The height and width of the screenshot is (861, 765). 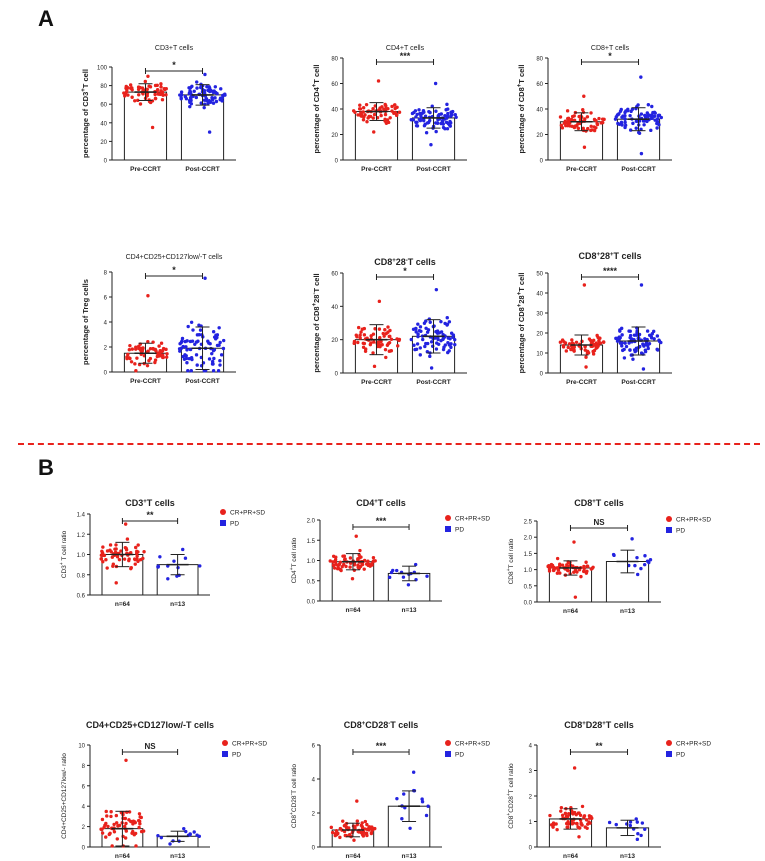 What do you see at coordinates (627, 611) in the screenshot?
I see `x-tick-label: n=13` at bounding box center [627, 611].